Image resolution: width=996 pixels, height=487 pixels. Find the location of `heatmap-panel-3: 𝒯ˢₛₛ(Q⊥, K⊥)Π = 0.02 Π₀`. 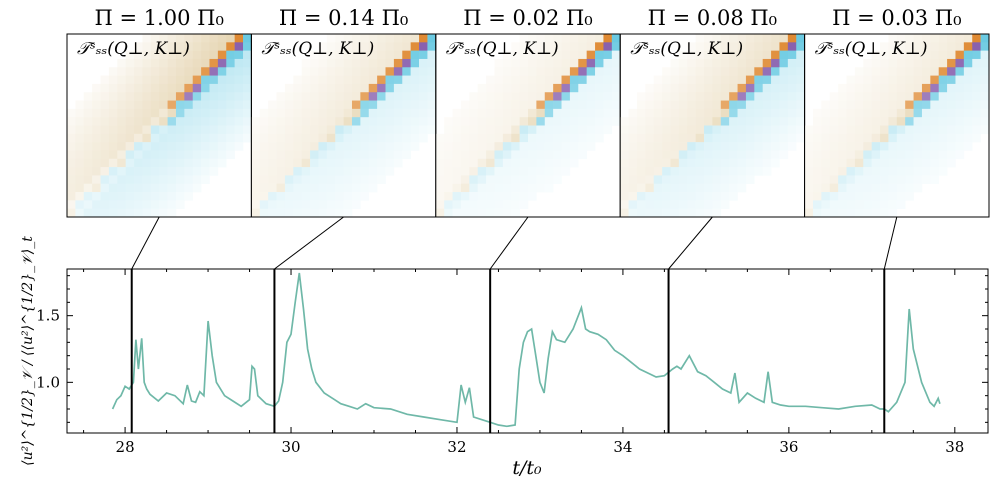

heatmap-panel-3: 𝒯ˢₛₛ(Q⊥, K⊥)Π = 0.02 Π₀ is located at coordinates (528, 112).